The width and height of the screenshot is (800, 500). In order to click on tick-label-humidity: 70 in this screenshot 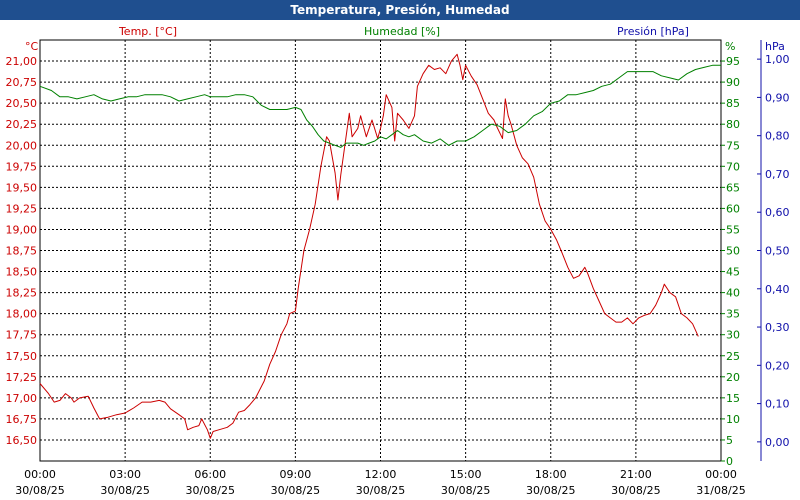, I will do `click(733, 166)`.